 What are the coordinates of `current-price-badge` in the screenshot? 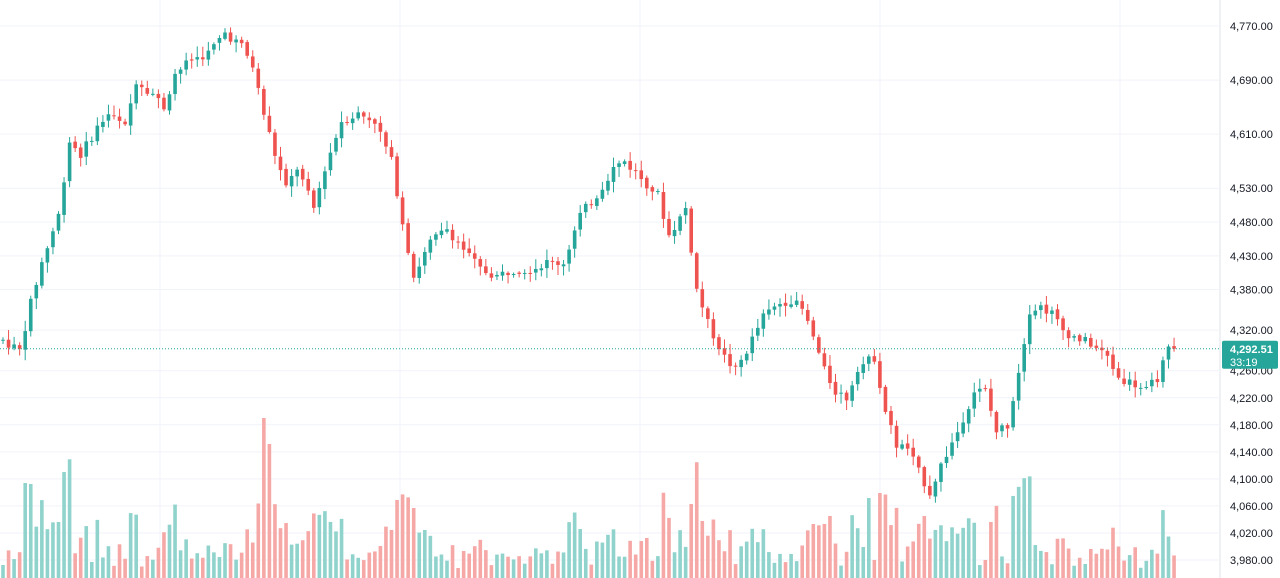 It's located at (1250, 354).